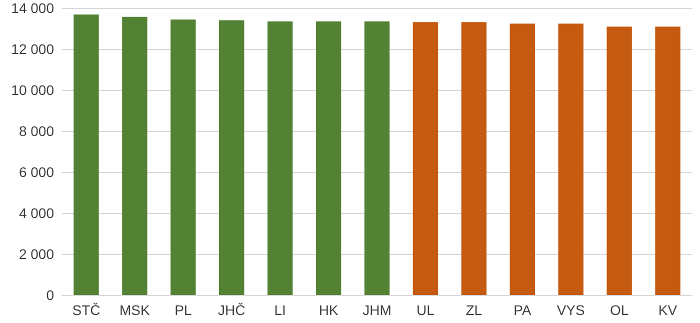  I want to click on y-tick-label: 4 000, so click(36, 213).